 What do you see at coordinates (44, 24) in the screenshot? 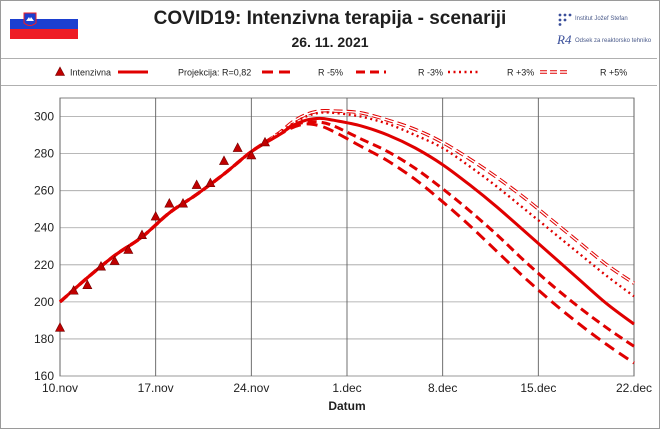
I see `slovenia-flag-icon` at bounding box center [44, 24].